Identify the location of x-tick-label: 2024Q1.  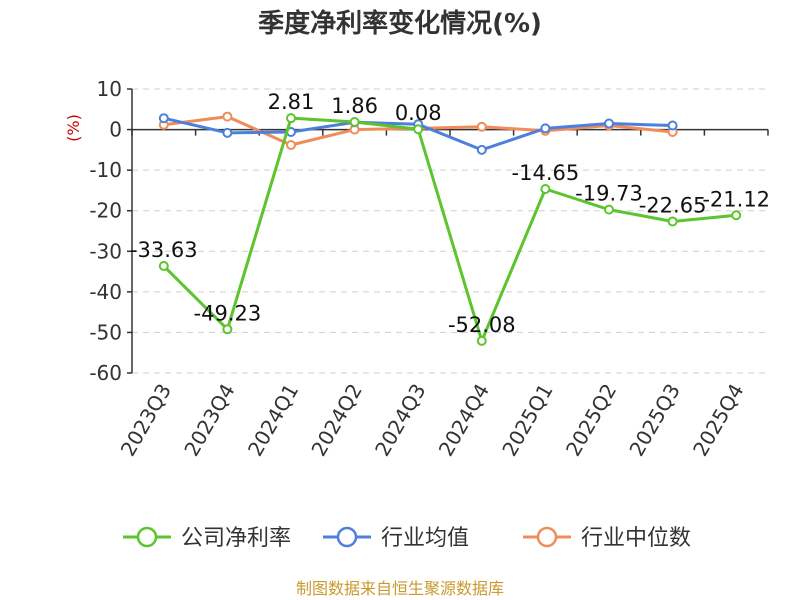
(273, 420).